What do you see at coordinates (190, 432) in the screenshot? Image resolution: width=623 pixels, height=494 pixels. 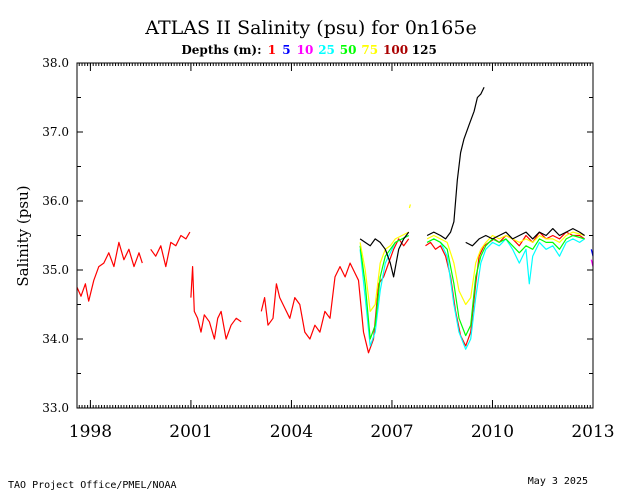 I see `x-tick-label: 2001` at bounding box center [190, 432].